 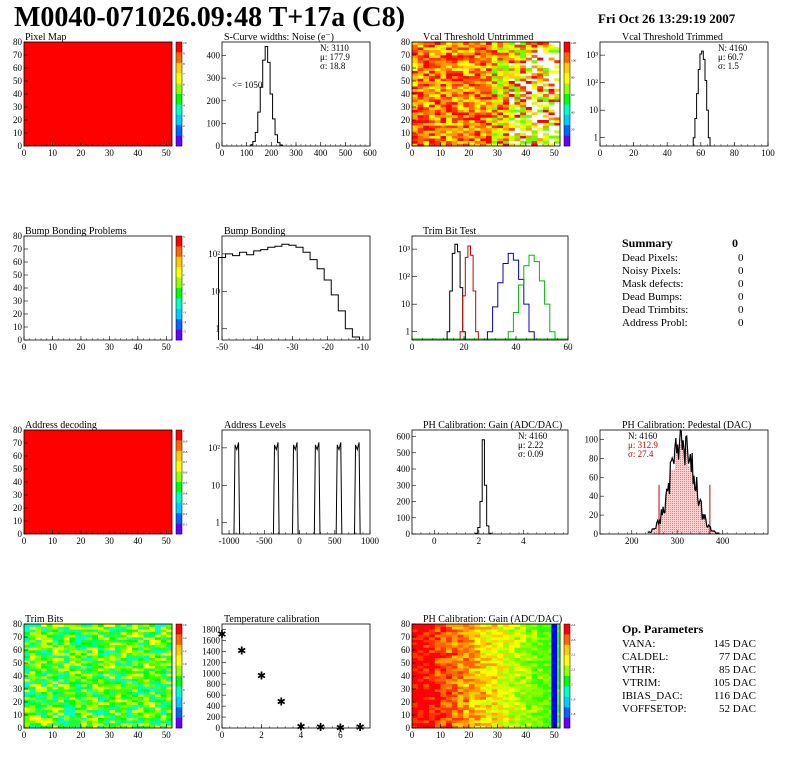 What do you see at coordinates (641, 683) in the screenshot?
I see `op_params-label-3: VTRIM:` at bounding box center [641, 683].